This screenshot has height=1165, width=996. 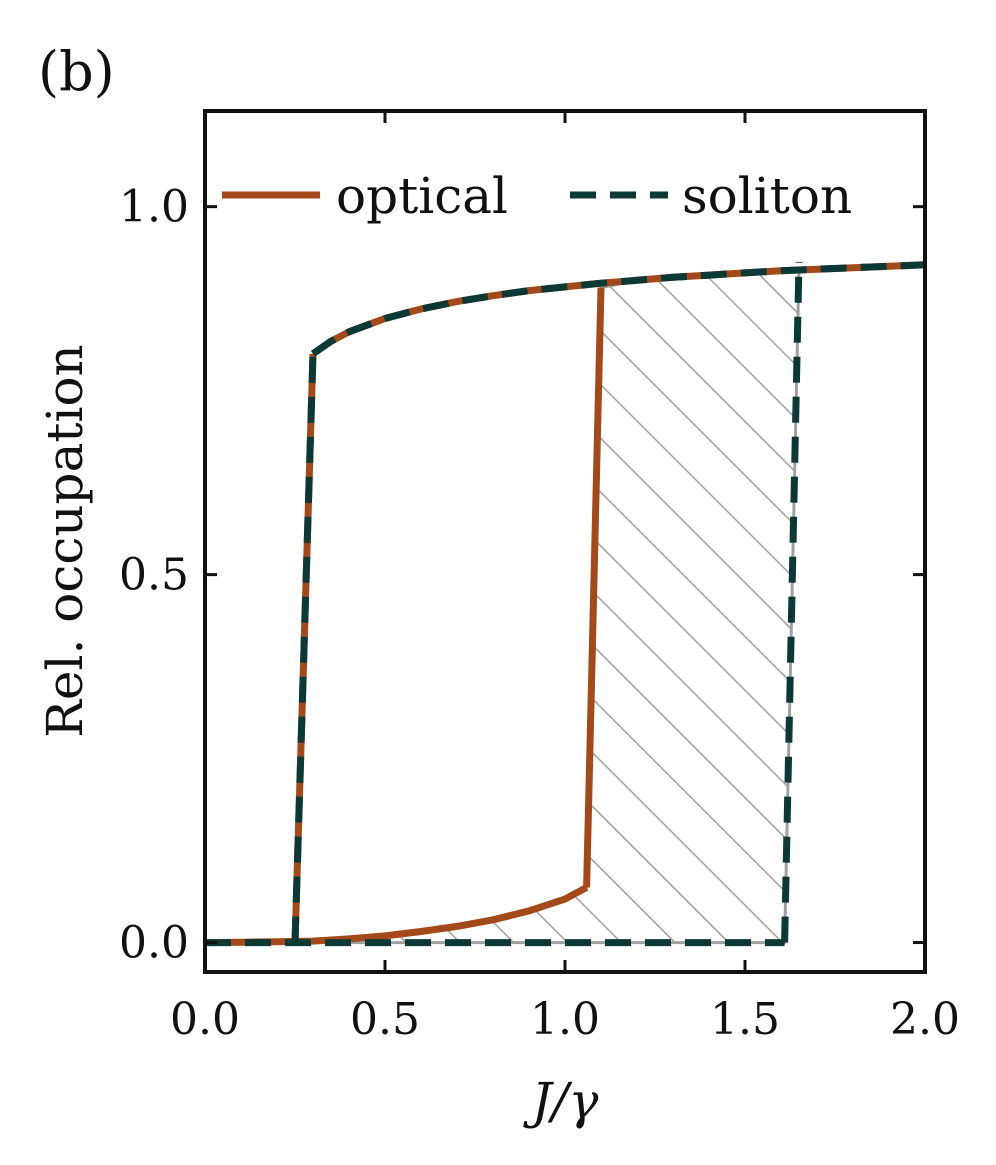 What do you see at coordinates (594, 587) in the screenshot?
I see `optical-jump-up` at bounding box center [594, 587].